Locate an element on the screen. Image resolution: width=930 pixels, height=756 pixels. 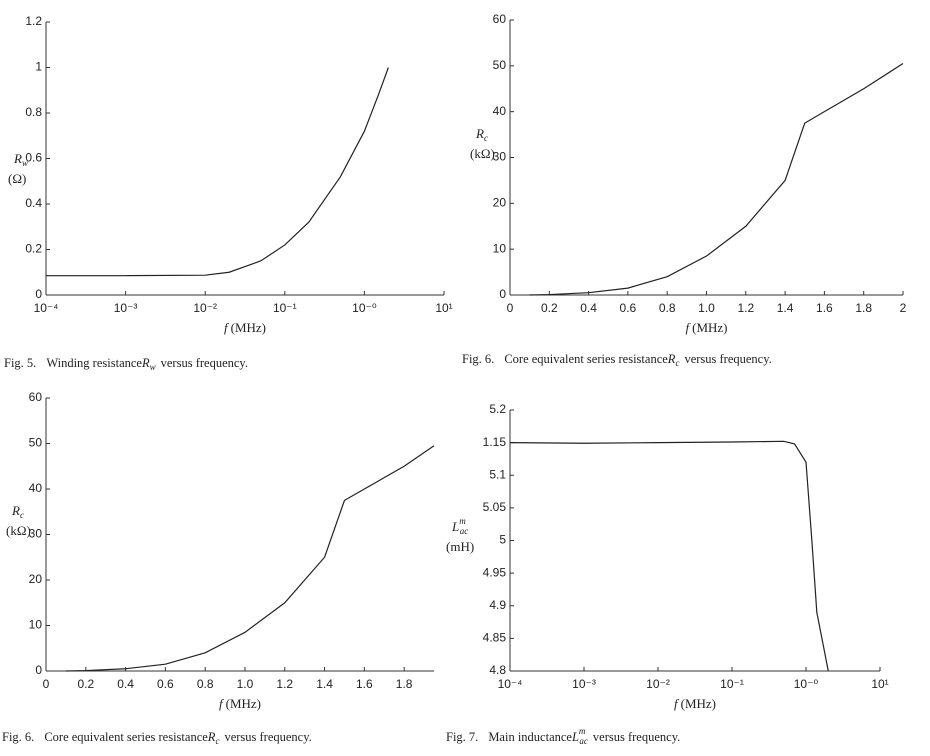
y-axis-label: Lm ac is located at coordinates (459, 526).